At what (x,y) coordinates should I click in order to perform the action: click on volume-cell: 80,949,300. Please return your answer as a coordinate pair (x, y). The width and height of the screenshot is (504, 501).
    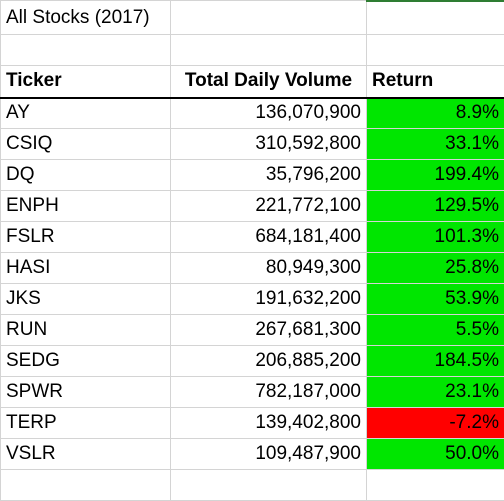
    Looking at the image, I should click on (269, 268).